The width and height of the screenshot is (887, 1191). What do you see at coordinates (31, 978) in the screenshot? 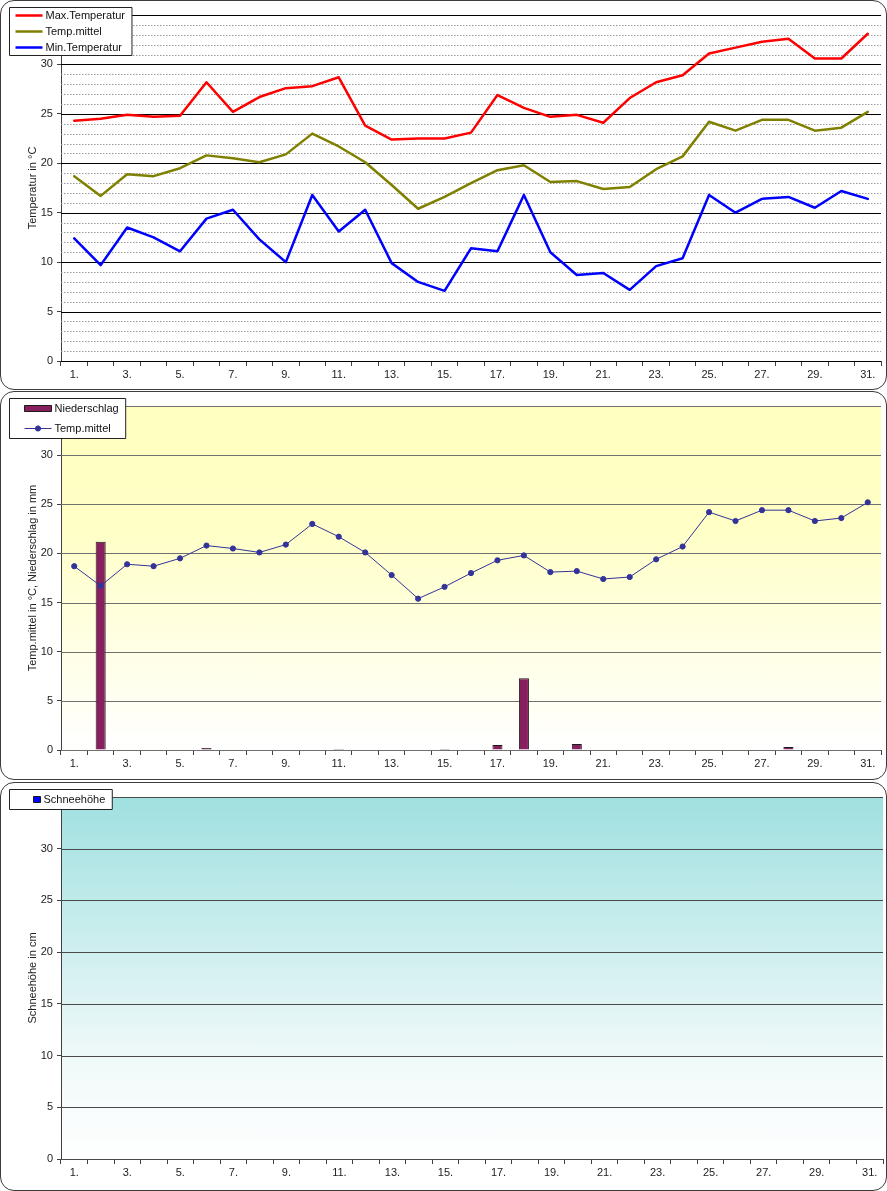
I see `y-axis-title: Schneehöhe in cm` at bounding box center [31, 978].